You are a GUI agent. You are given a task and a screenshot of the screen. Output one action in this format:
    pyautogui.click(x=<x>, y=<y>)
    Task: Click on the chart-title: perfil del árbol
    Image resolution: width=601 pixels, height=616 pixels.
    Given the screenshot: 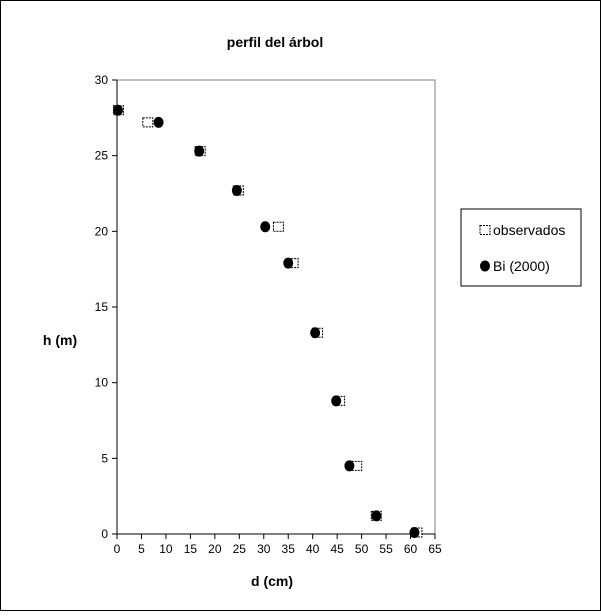 What is the action you would take?
    pyautogui.click(x=275, y=42)
    